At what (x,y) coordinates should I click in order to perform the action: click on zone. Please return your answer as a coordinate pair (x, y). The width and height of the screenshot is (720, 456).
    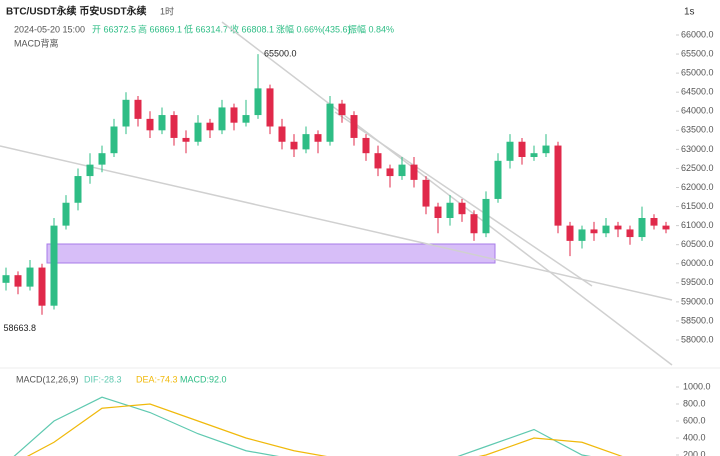
    Looking at the image, I should click on (271, 253).